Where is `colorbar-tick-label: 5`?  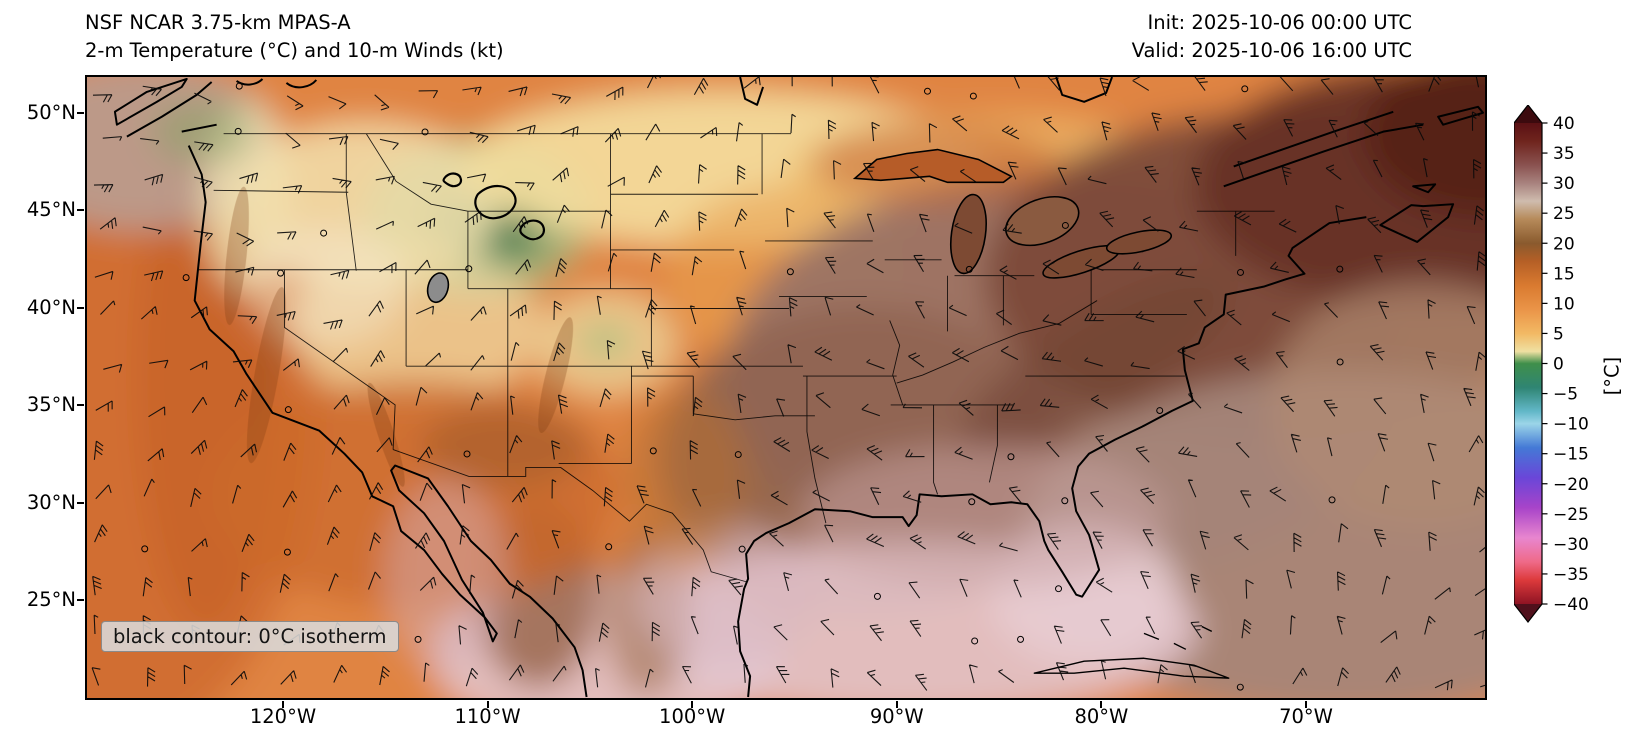 colorbar-tick-label: 5 is located at coordinates (1558, 334).